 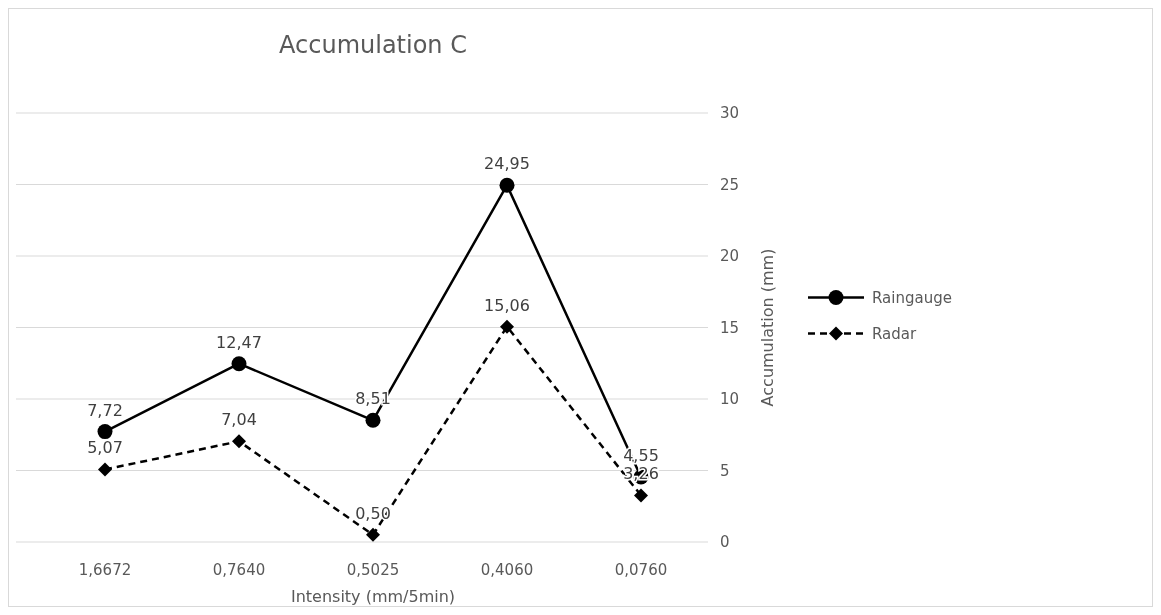 I want to click on chart-title: Accumulation C, so click(x=373, y=45).